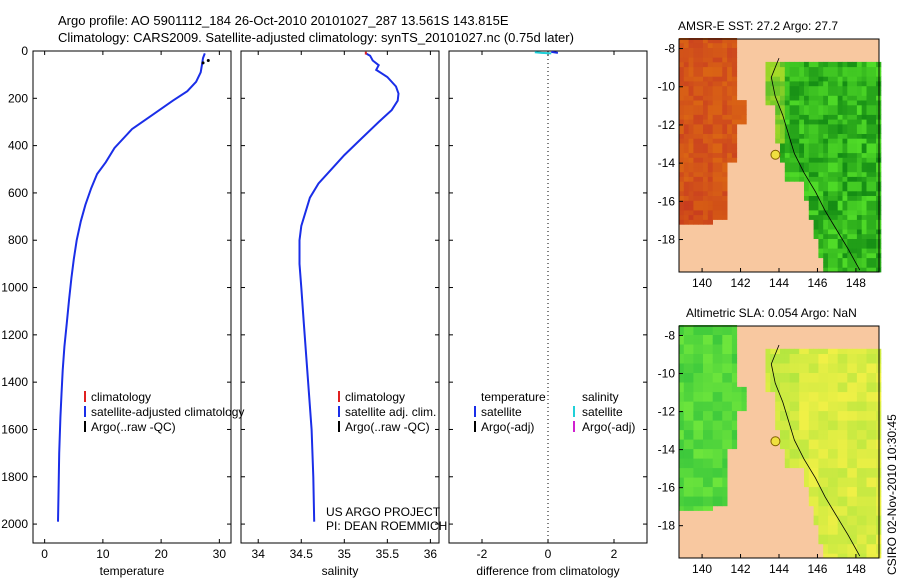  What do you see at coordinates (892, 494) in the screenshot?
I see `timestamp-stamp: CSIRO 02-Nov-2010 10:30:45` at bounding box center [892, 494].